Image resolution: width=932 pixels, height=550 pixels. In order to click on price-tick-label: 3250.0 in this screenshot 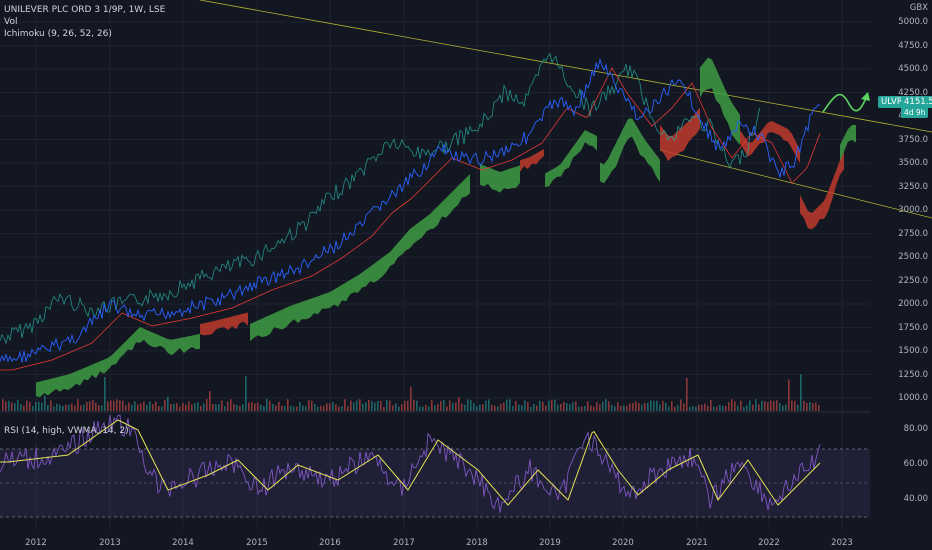, I will do `click(913, 186)`.